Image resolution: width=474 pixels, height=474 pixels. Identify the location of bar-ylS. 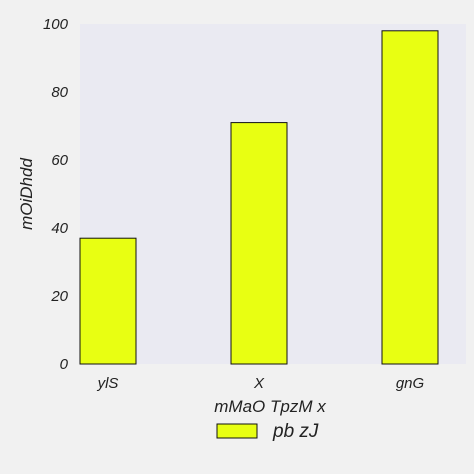
(108, 301).